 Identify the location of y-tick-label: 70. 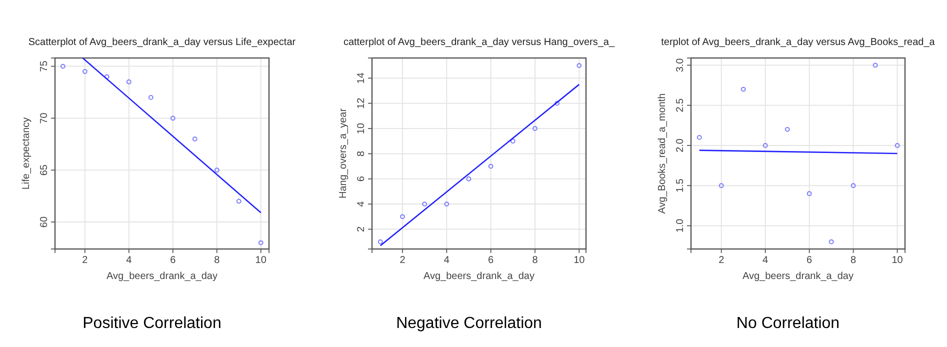
(44, 118).